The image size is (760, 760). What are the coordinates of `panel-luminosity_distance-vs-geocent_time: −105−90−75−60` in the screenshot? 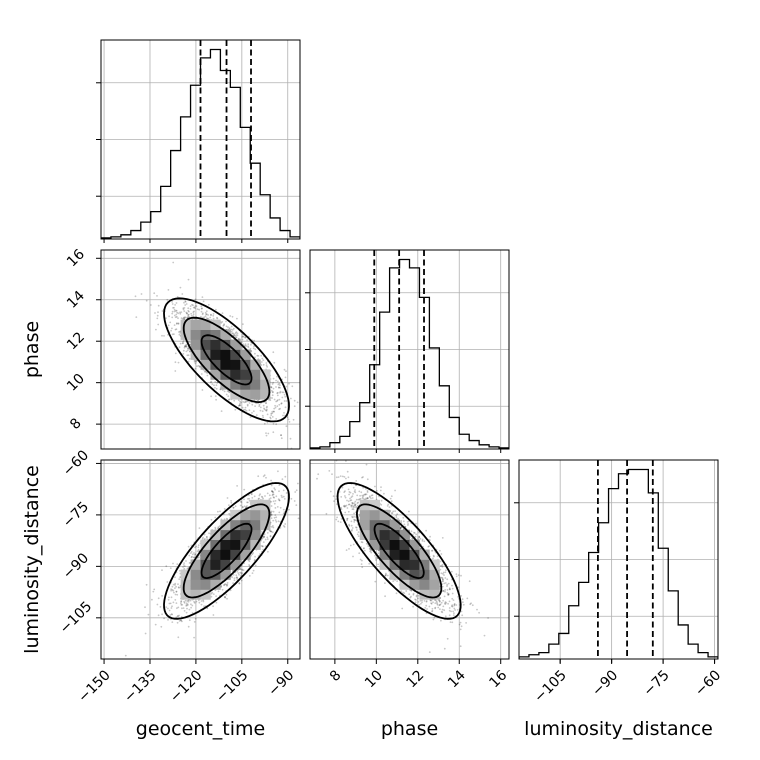 It's located at (185, 553).